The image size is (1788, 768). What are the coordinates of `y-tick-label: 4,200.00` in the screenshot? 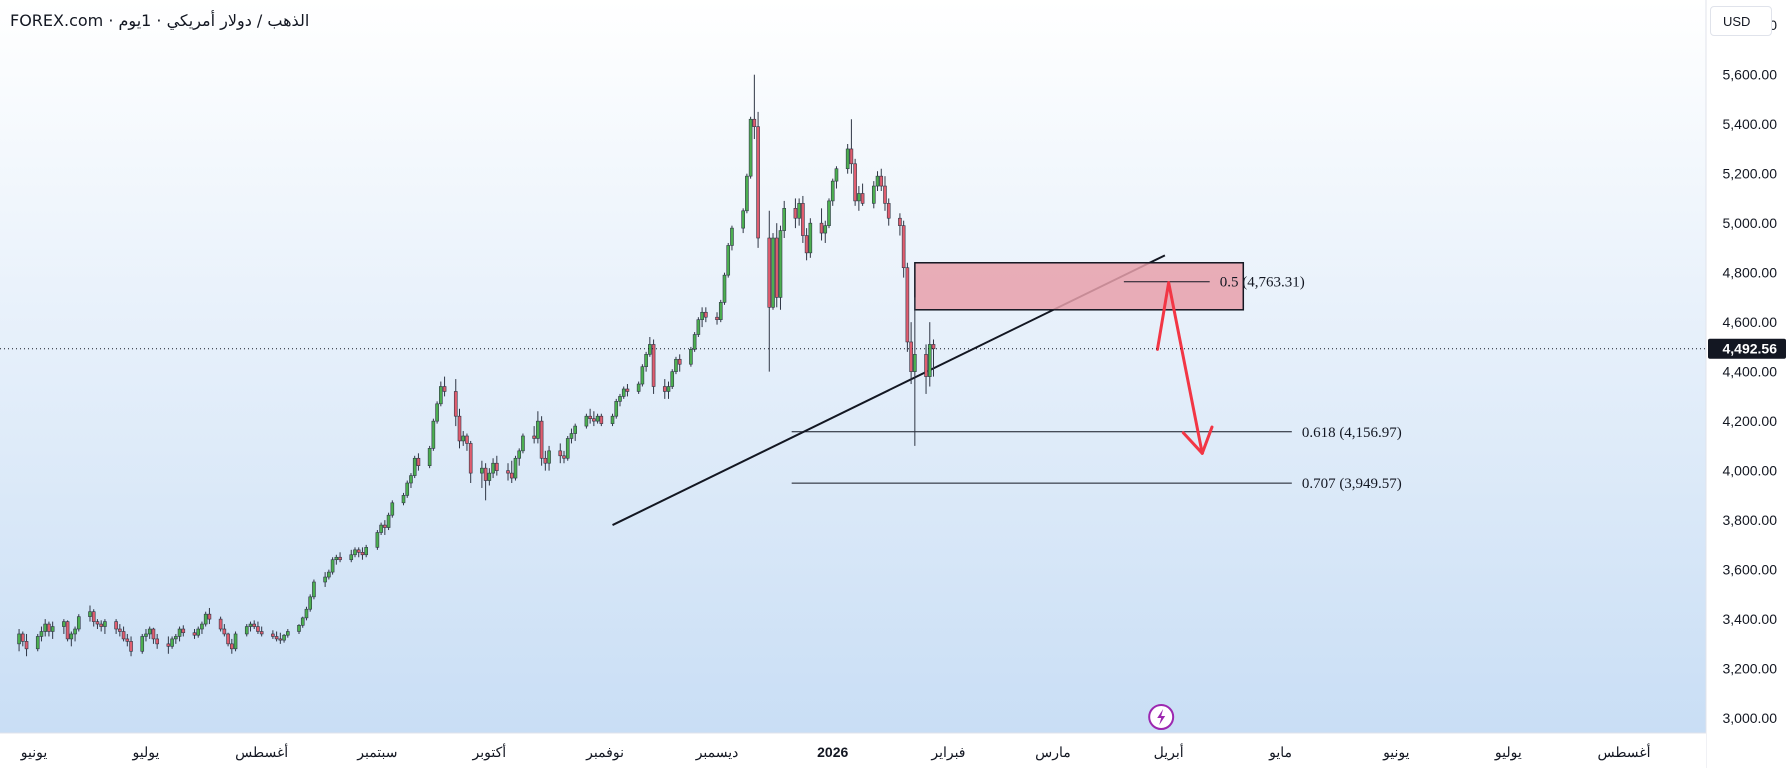 It's located at (1750, 421).